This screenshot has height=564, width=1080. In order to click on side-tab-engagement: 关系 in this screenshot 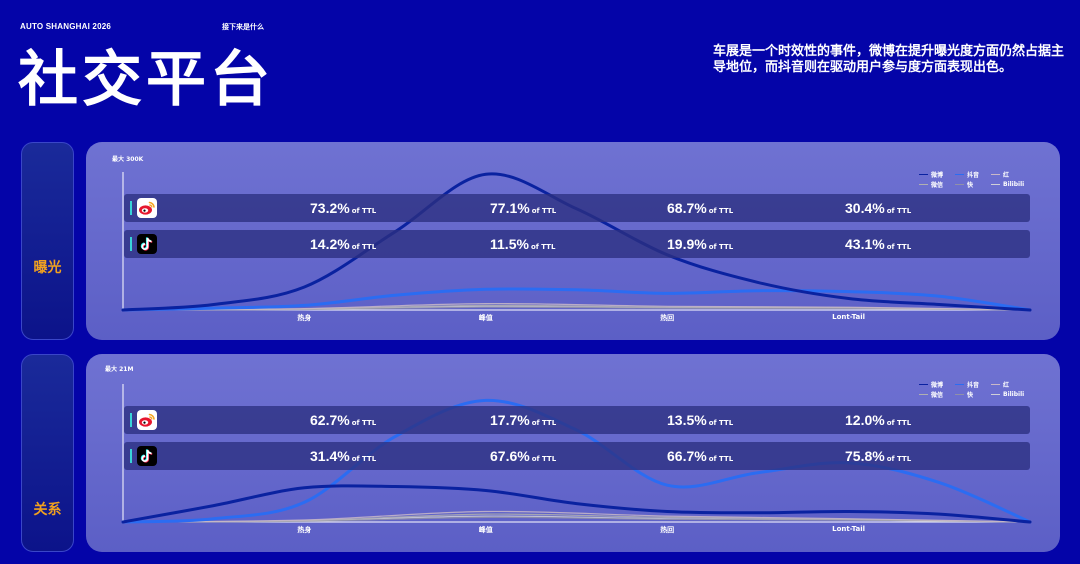, I will do `click(47, 453)`.